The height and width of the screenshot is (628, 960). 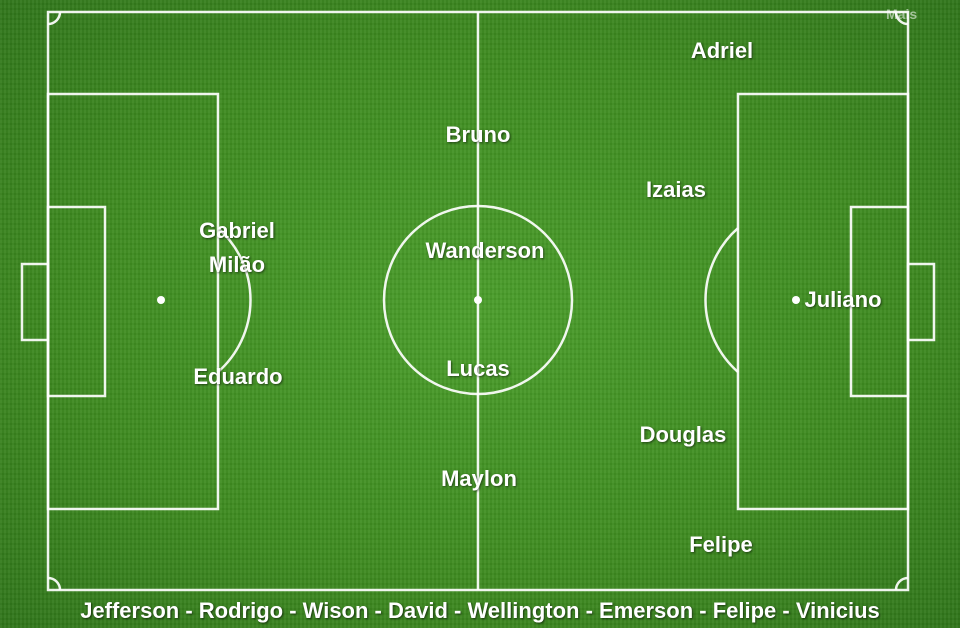 I want to click on left-penalty-arc, so click(x=234, y=300).